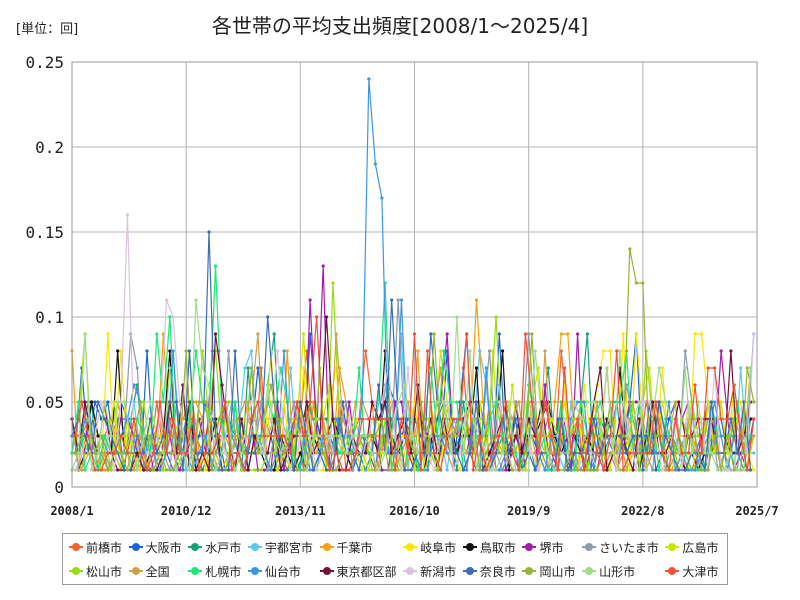 The height and width of the screenshot is (600, 800). What do you see at coordinates (497, 571) in the screenshot?
I see `legend-label: 奈良市` at bounding box center [497, 571].